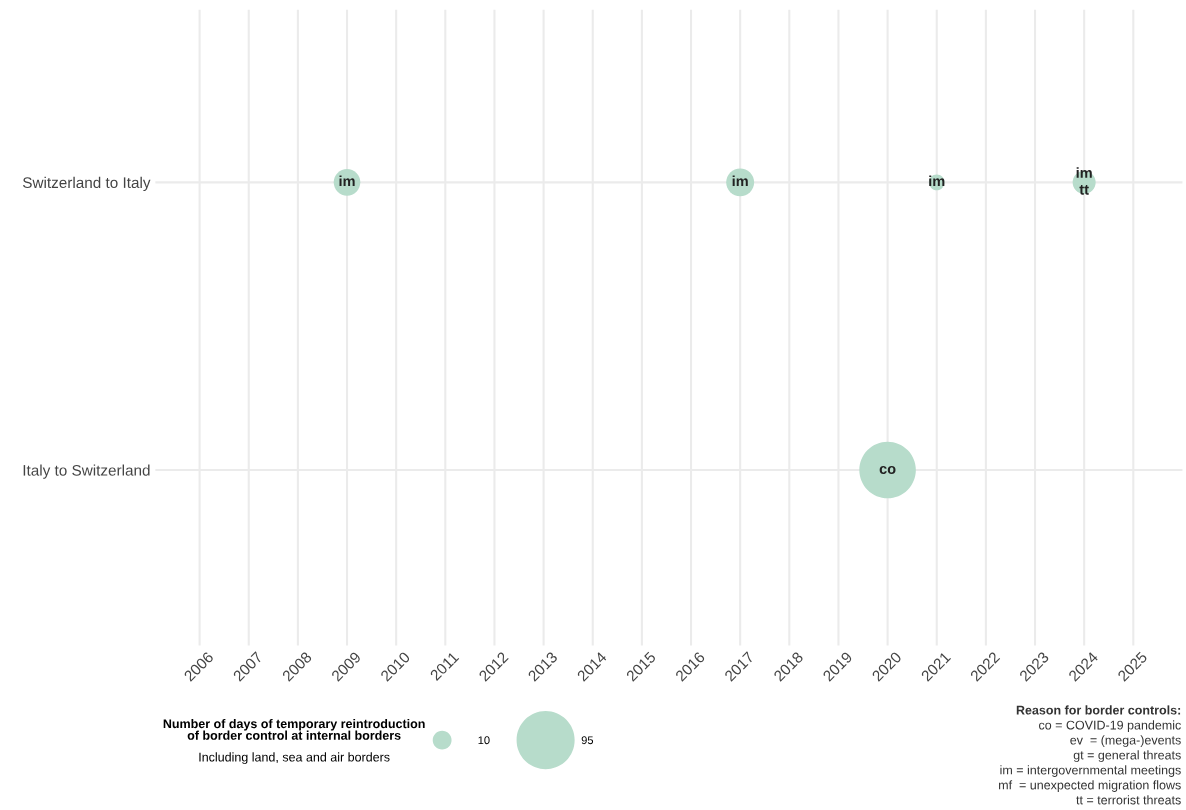 This screenshot has height=810, width=1186. What do you see at coordinates (1128, 800) in the screenshot?
I see `text: tt = terrorist threats` at bounding box center [1128, 800].